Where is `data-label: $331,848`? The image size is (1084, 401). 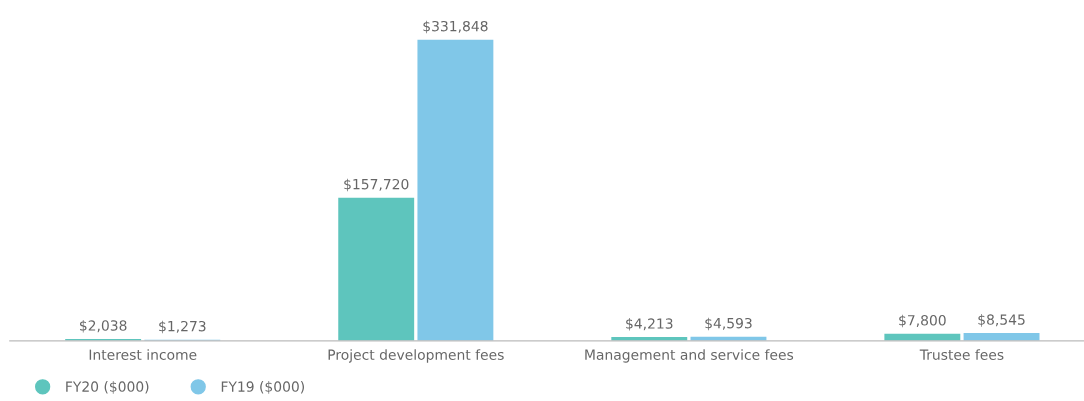
data-label: $331,848 is located at coordinates (455, 27).